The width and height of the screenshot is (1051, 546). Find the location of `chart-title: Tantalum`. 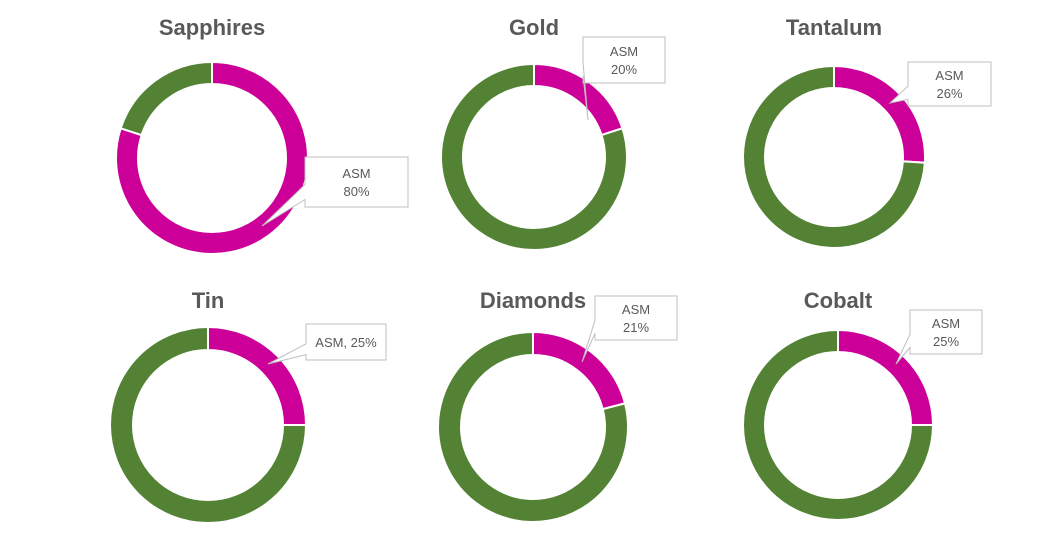

chart-title: Tantalum is located at coordinates (834, 27).